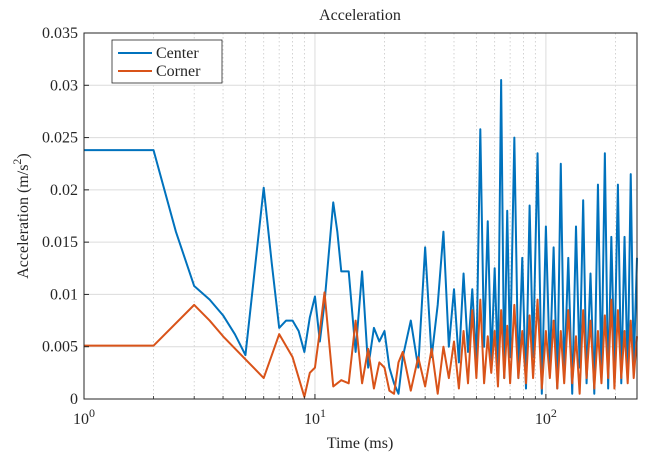 This screenshot has width=646, height=459. What do you see at coordinates (23, 222) in the screenshot?
I see `y-axis-label-text: Acceleration (m/s` at bounding box center [23, 222].